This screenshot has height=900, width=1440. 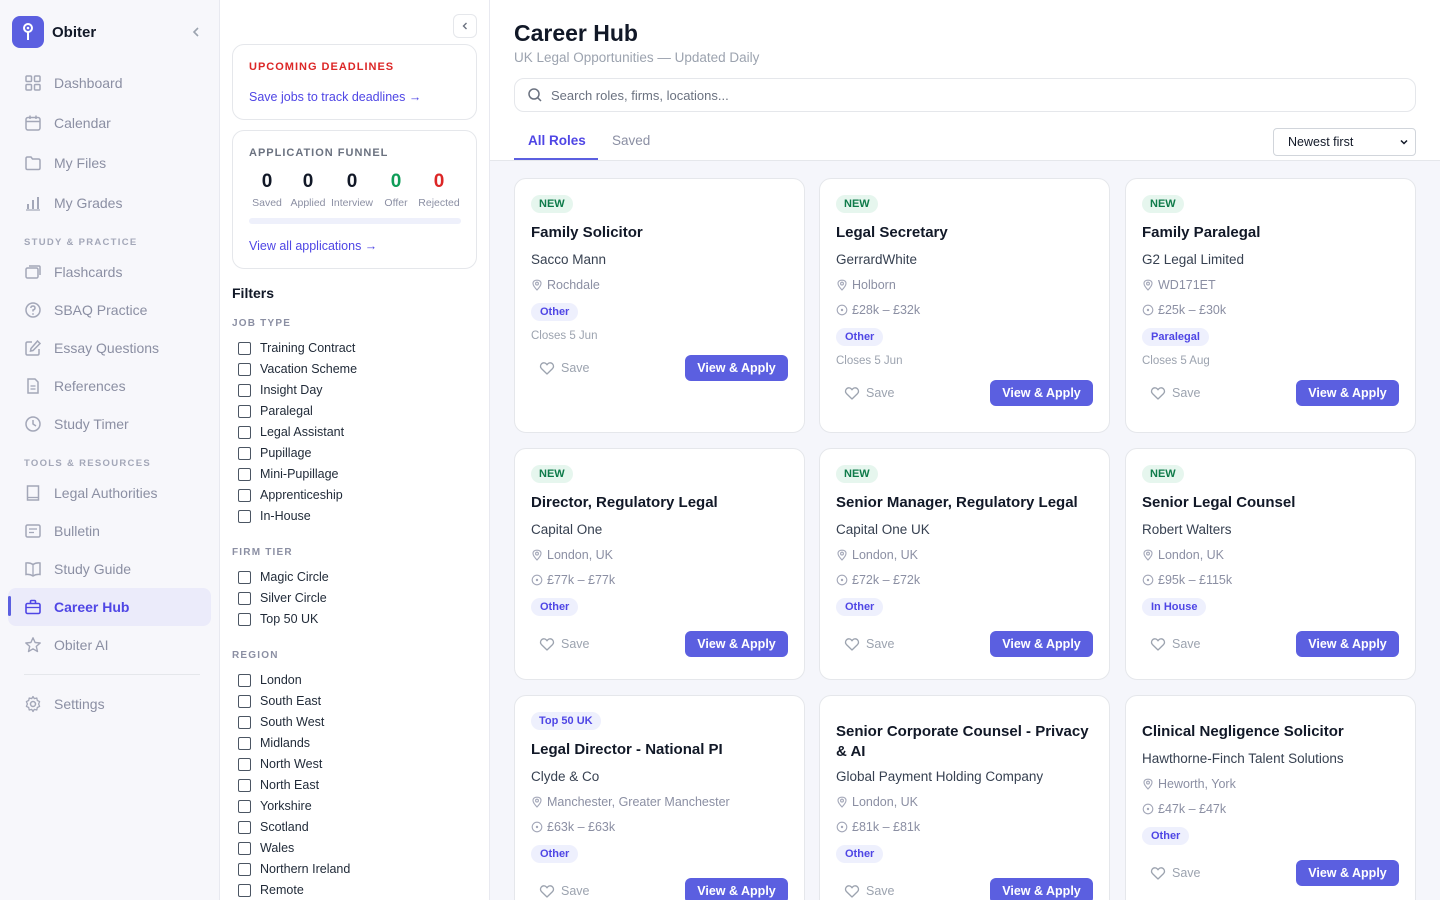 What do you see at coordinates (892, 232) in the screenshot?
I see `job-title: Legal Secretary` at bounding box center [892, 232].